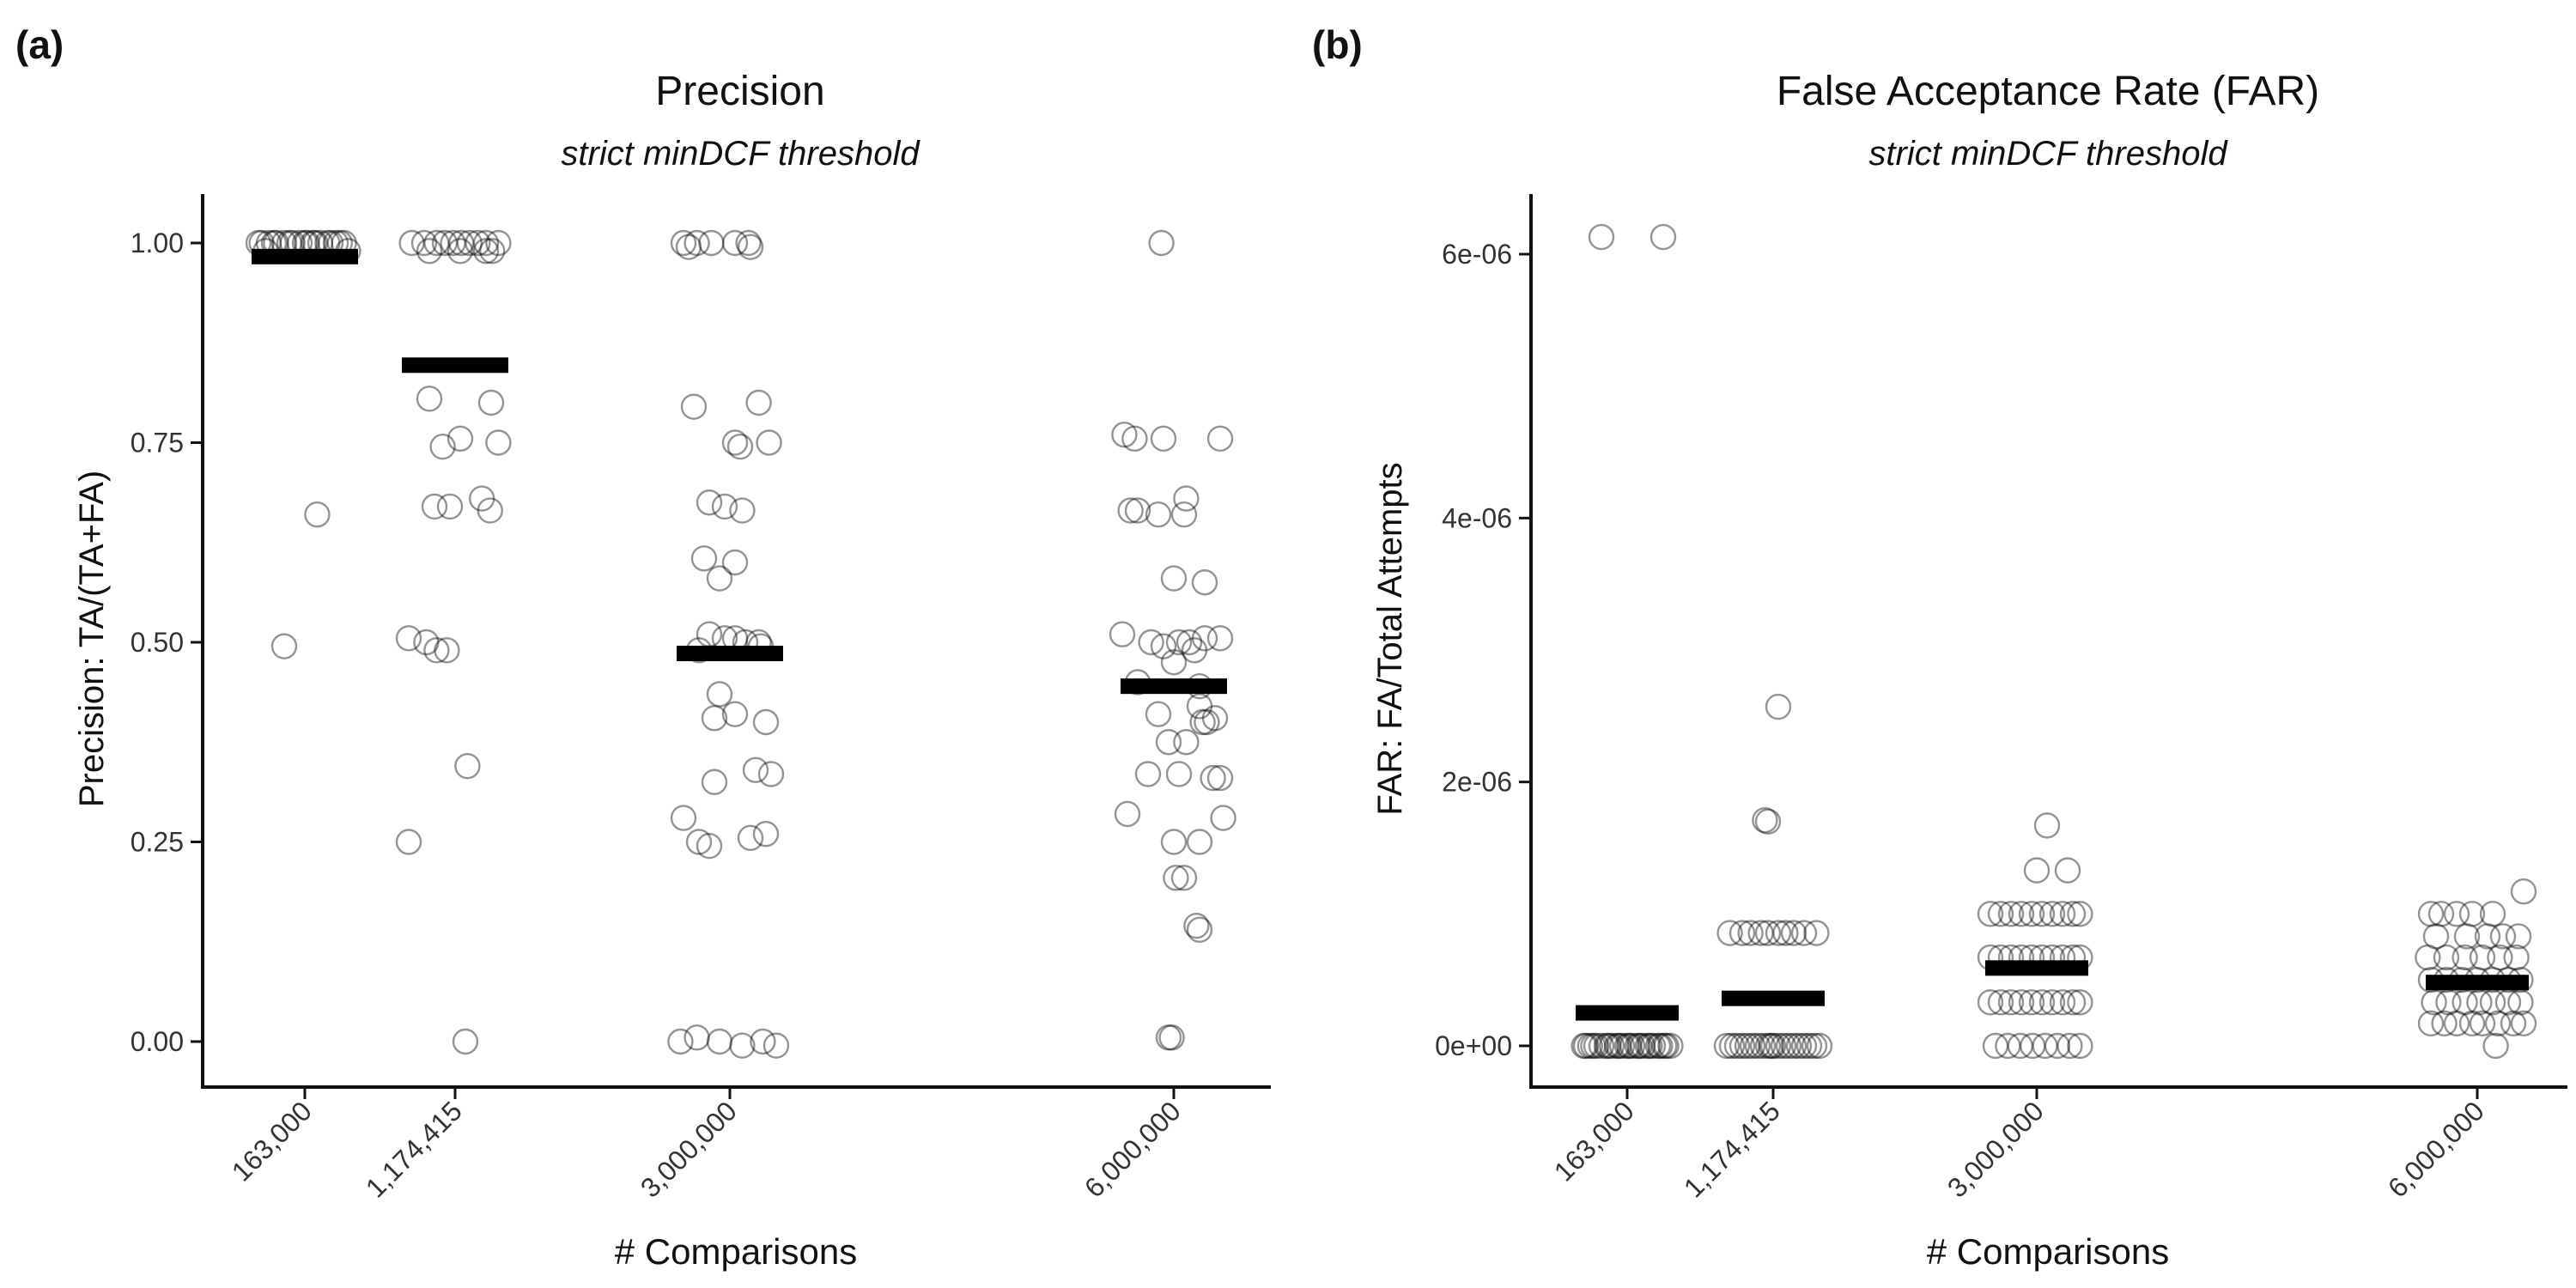 Image resolution: width=2576 pixels, height=1288 pixels. I want to click on panel-a-ytick-label: 0.50, so click(158, 642).